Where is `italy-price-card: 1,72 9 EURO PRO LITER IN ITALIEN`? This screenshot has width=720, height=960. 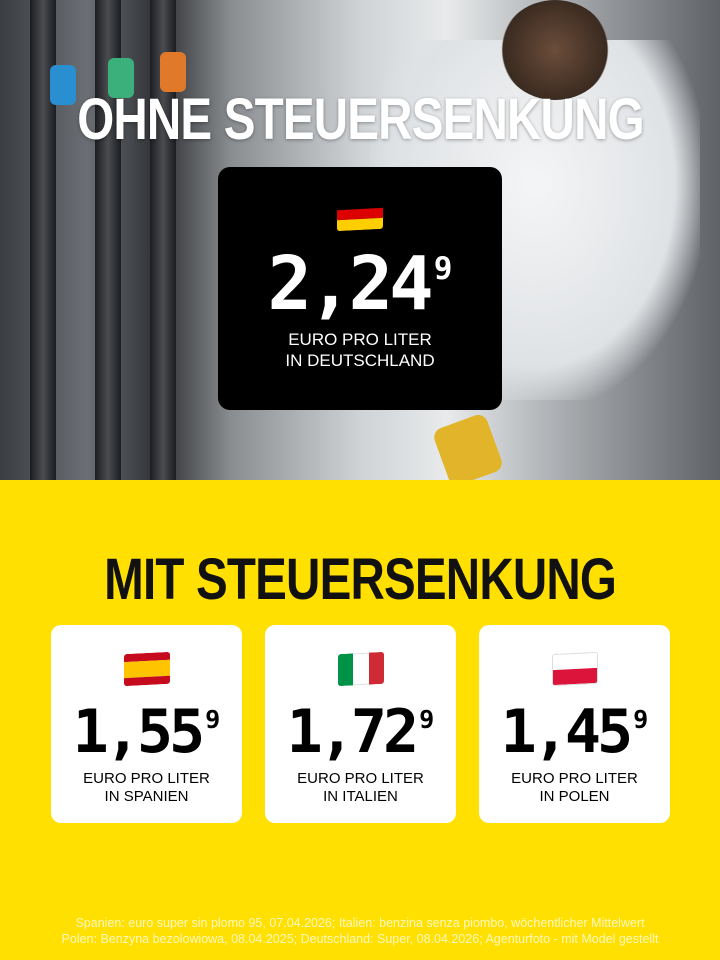 italy-price-card: 1,72 9 EURO PRO LITER IN ITALIEN is located at coordinates (360, 724).